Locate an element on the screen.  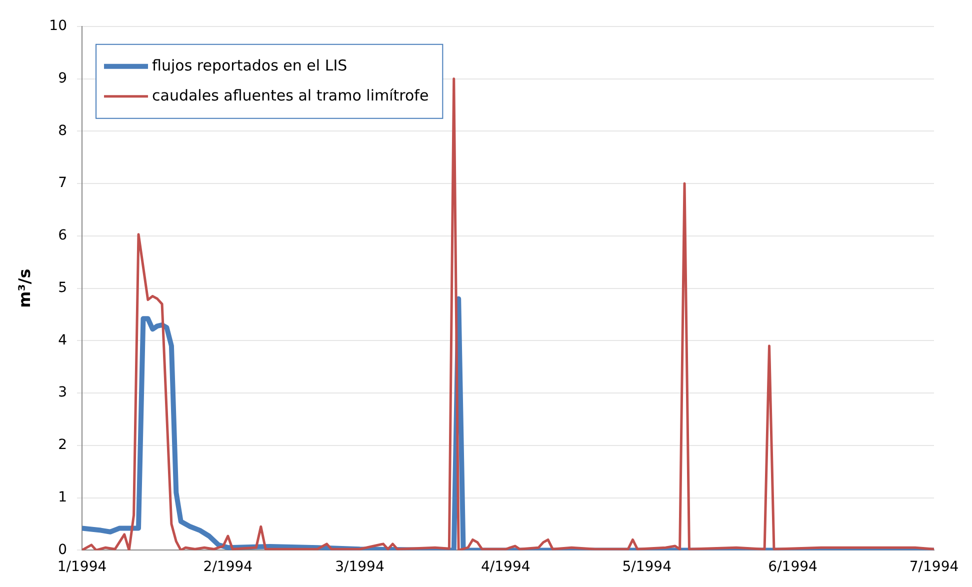
y-tick-label: 9 is located at coordinates (63, 78).